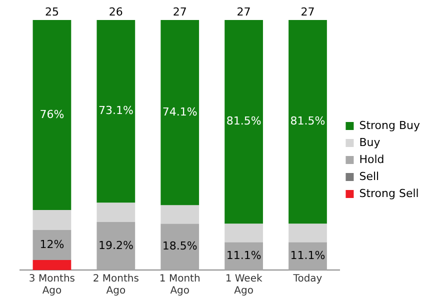 Image resolution: width=440 pixels, height=300 pixels. I want to click on data-label: 74.1%, so click(180, 111).